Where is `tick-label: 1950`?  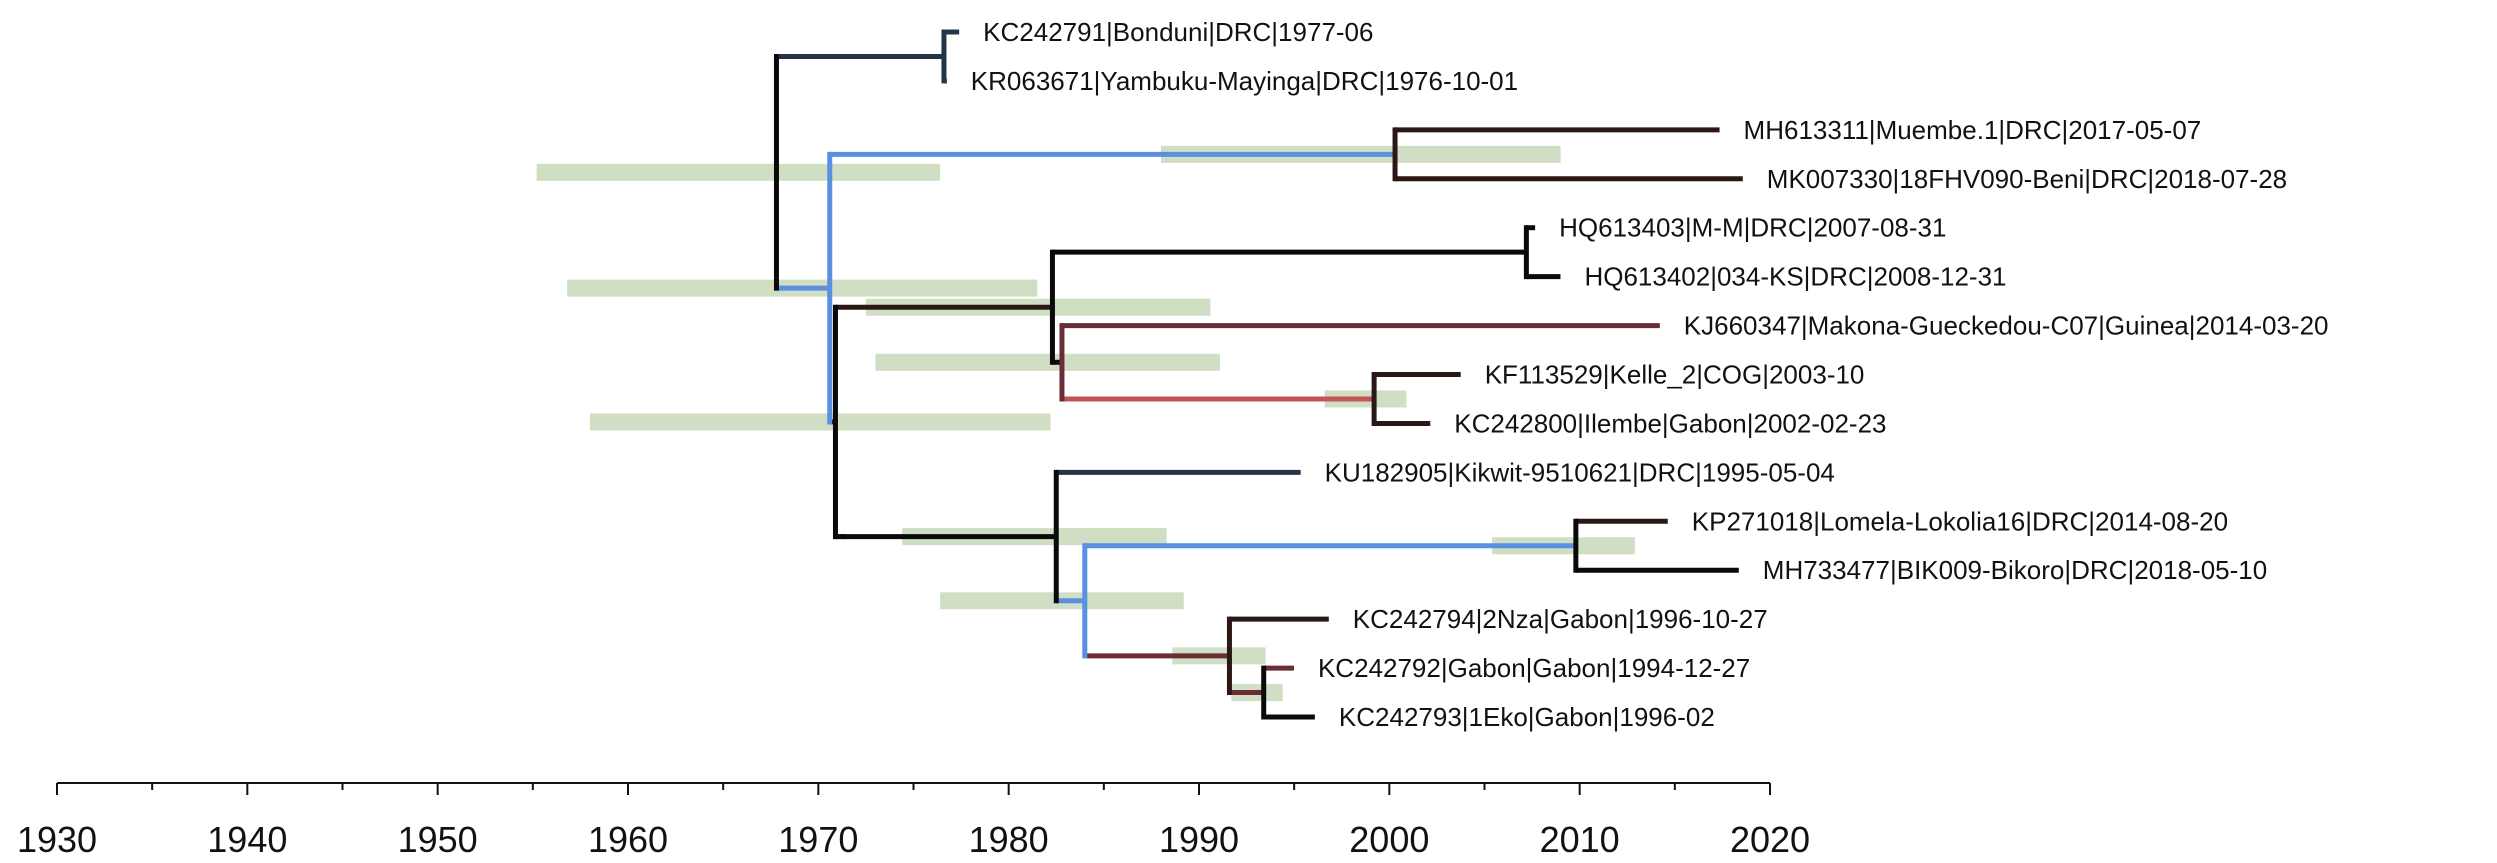 tick-label: 1950 is located at coordinates (438, 838).